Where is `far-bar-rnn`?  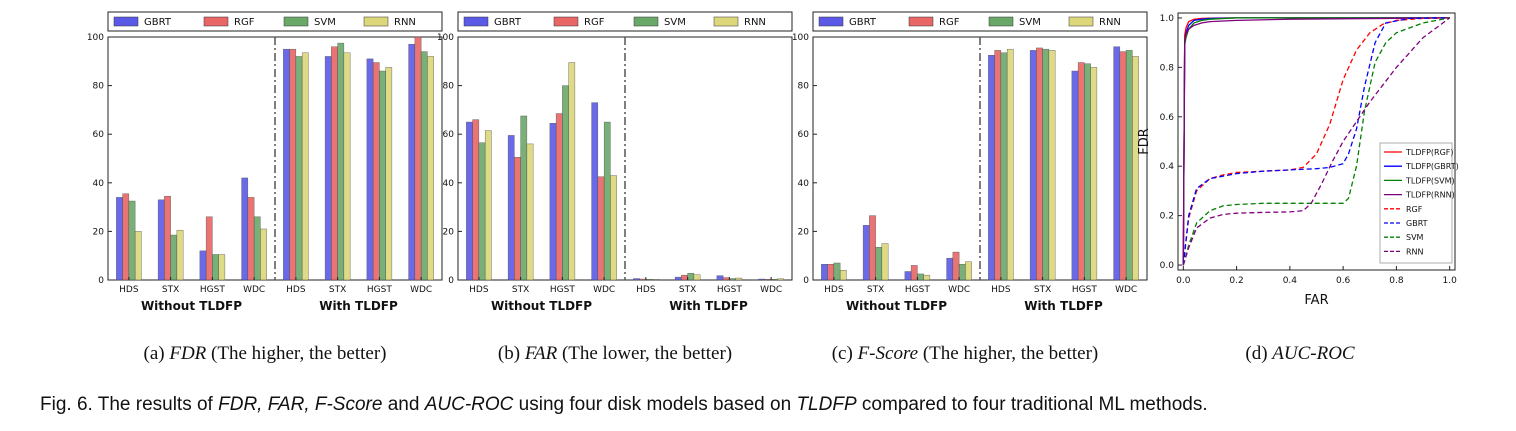
far-bar-rnn is located at coordinates (780, 279).